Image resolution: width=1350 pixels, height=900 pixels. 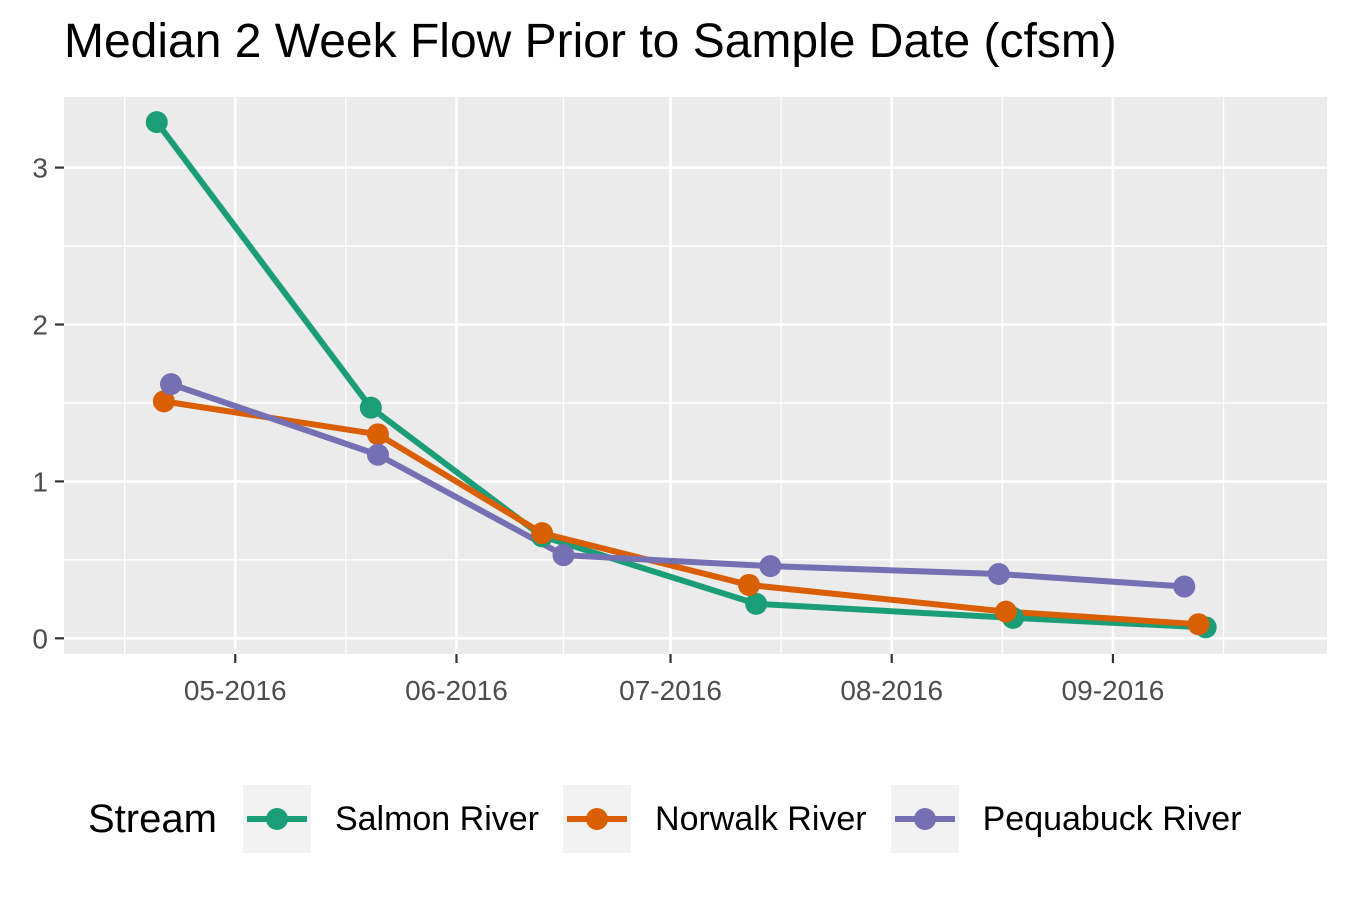 I want to click on legend-item: Salmon River, so click(x=391, y=819).